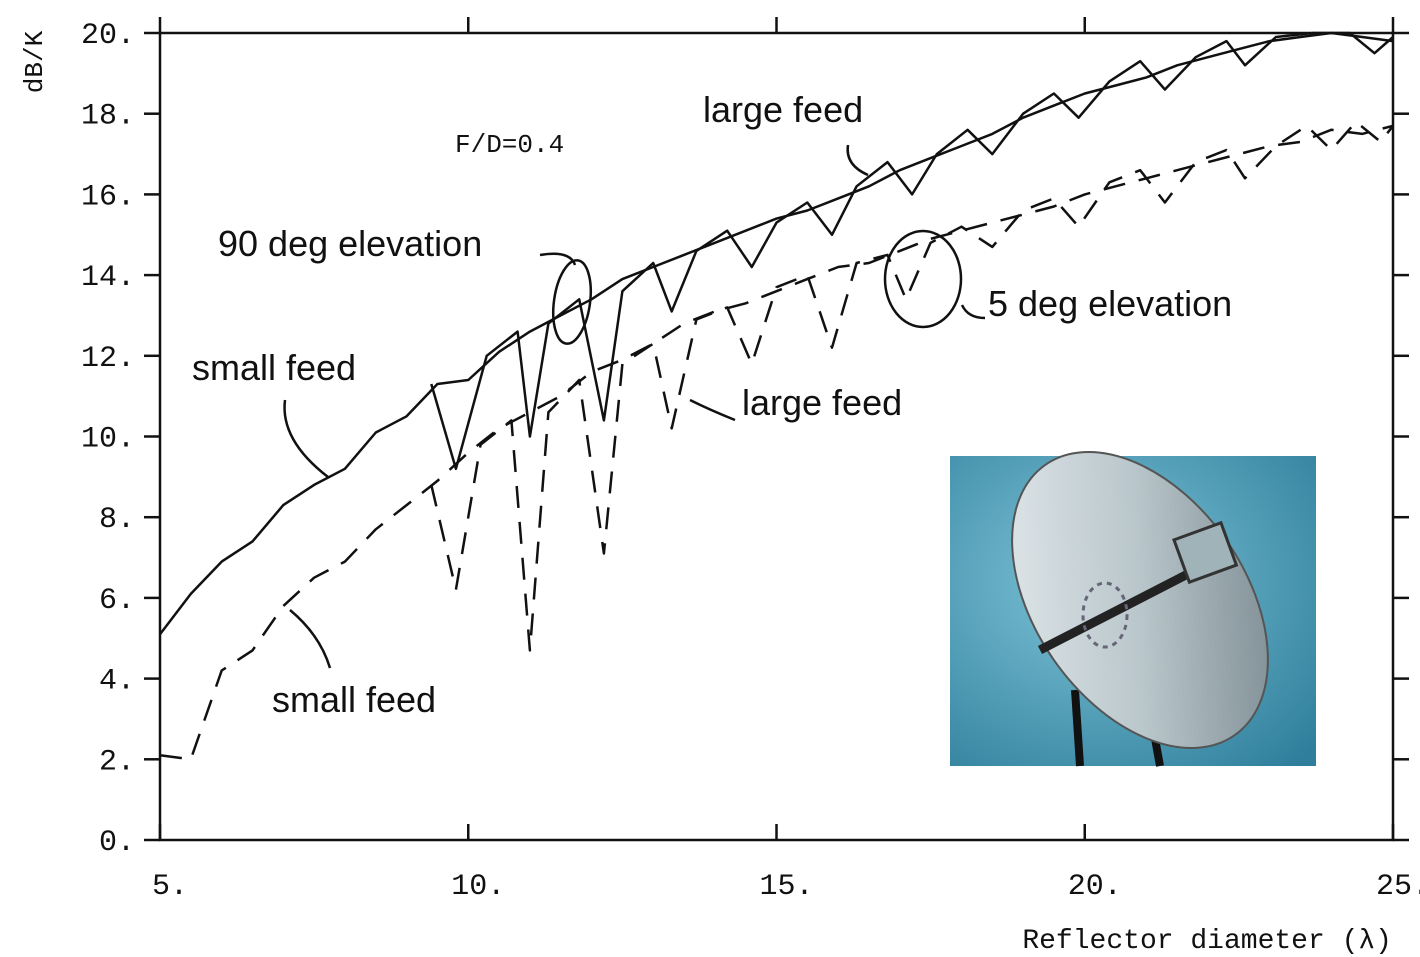 This screenshot has height=957, width=1420. What do you see at coordinates (108, 278) in the screenshot?
I see `y-tick-label: 14.` at bounding box center [108, 278].